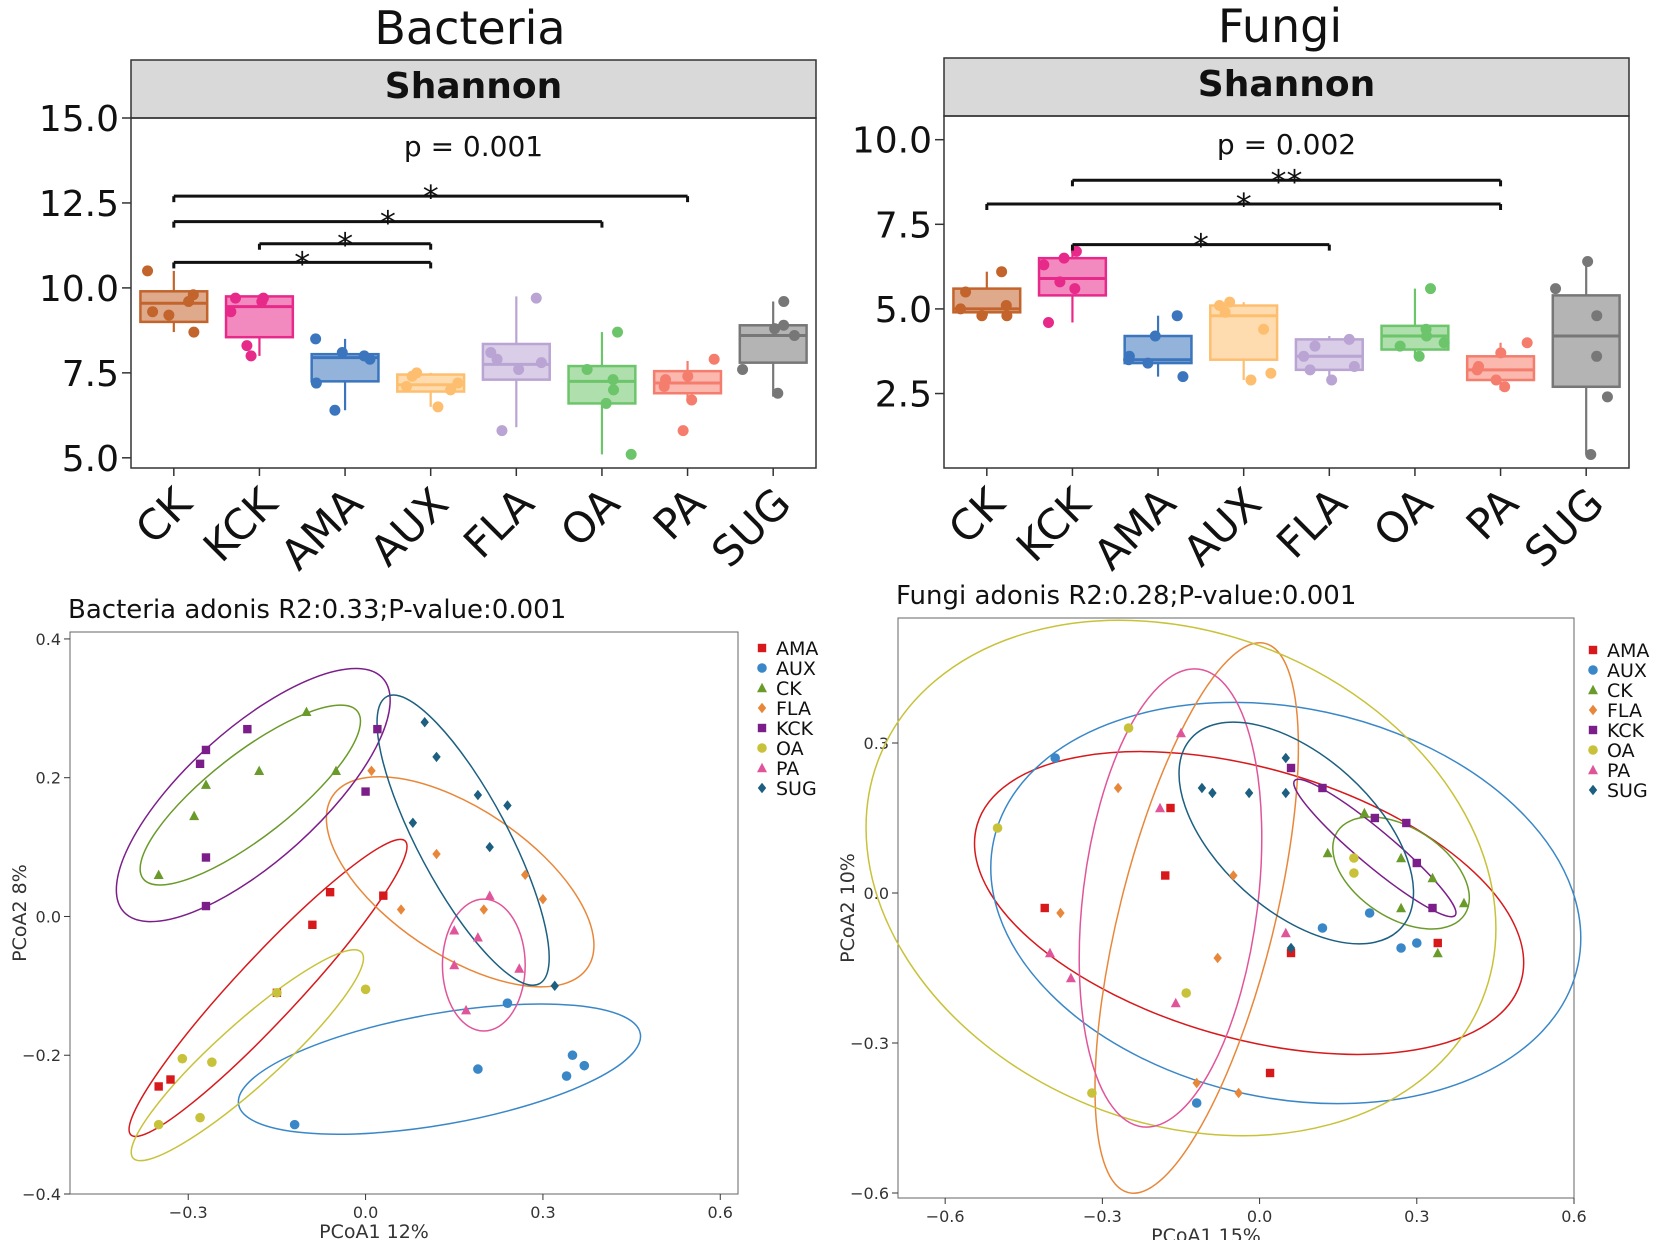 The image size is (1654, 1240). What do you see at coordinates (1206, 1232) in the screenshot?
I see `x-axis-label: PCoA1 15%` at bounding box center [1206, 1232].